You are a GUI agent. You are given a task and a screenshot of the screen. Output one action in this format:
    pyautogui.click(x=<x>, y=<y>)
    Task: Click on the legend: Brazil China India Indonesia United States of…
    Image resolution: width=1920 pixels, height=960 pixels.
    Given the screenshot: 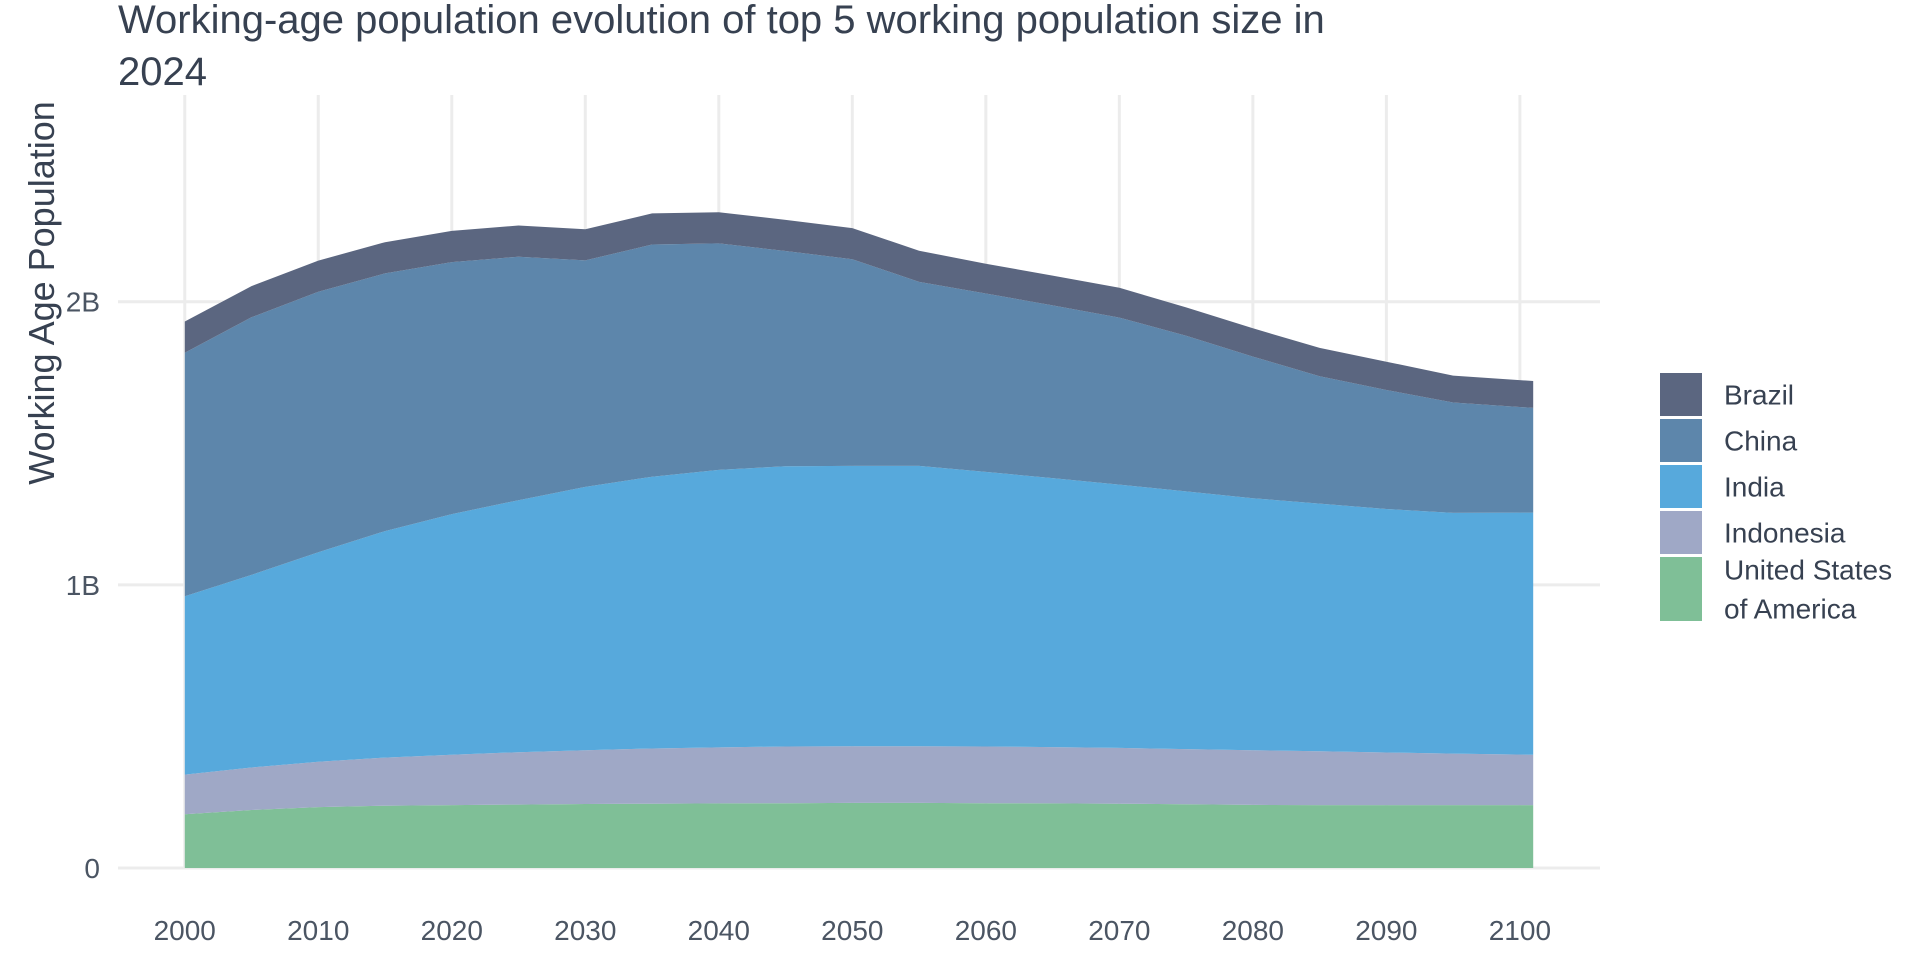 What is the action you would take?
    pyautogui.click(x=1776, y=499)
    